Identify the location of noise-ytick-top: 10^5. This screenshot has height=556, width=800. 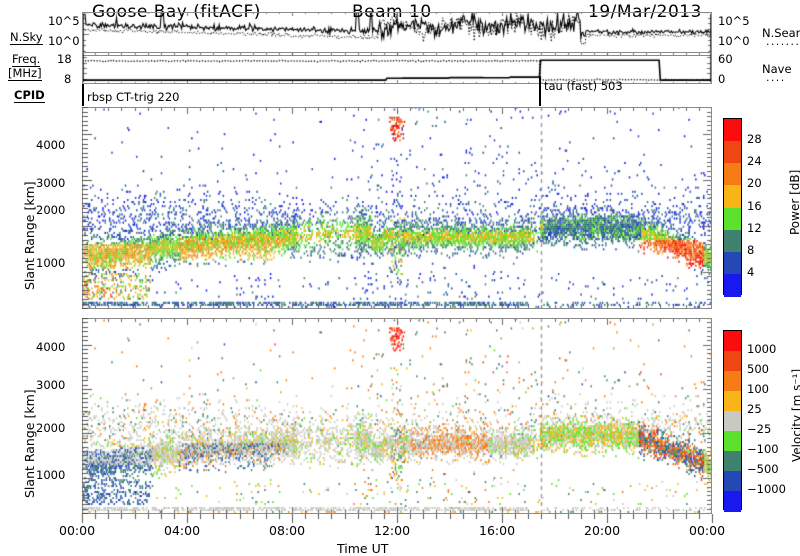
(64, 21).